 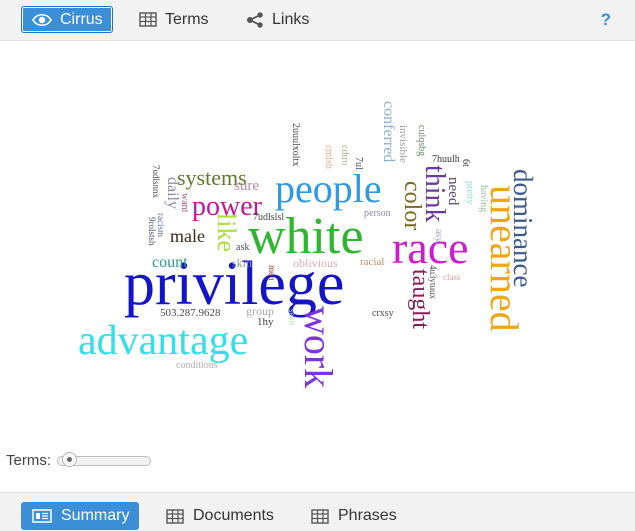 I want to click on cloud-word-racial: racial, so click(x=372, y=262).